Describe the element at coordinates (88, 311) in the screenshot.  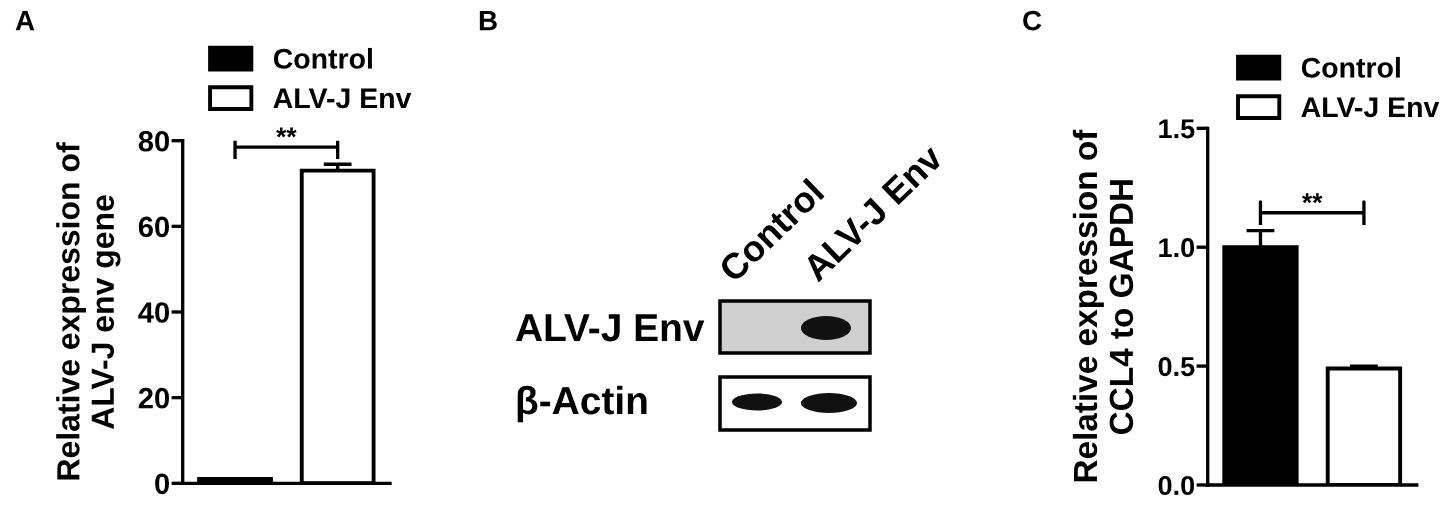
I see `y-axis-title: Relative expression of ALV-J env gene` at that location.